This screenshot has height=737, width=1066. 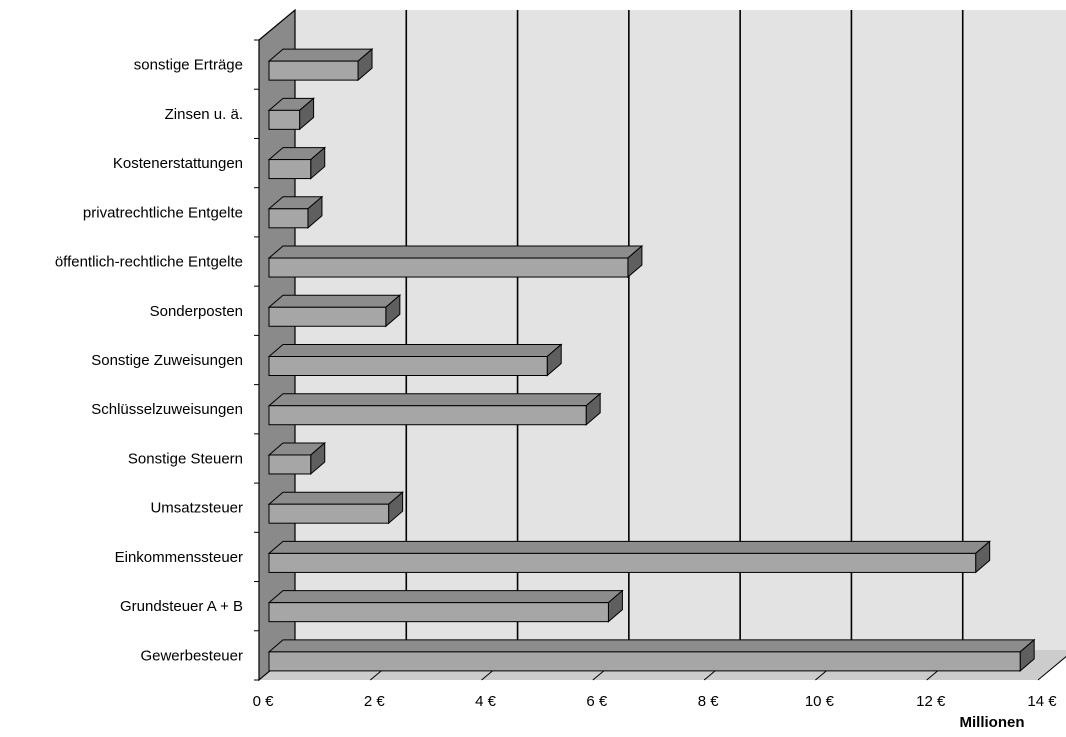 I want to click on x-tick-label: 10 €, so click(x=820, y=701).